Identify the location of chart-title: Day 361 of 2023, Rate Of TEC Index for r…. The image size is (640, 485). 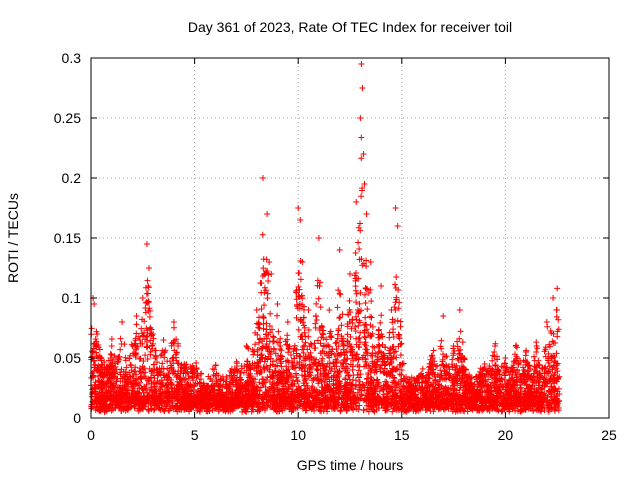
(350, 27).